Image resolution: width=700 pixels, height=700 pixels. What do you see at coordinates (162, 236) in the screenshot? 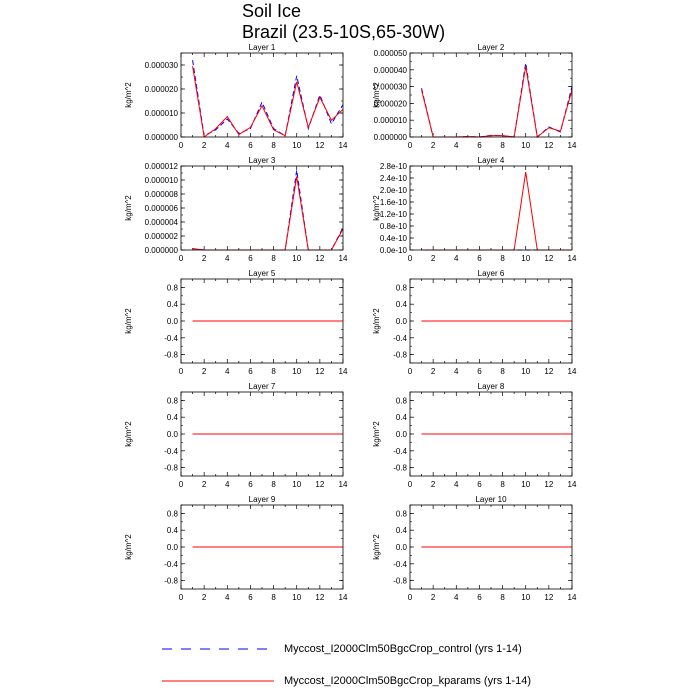
I see `y-tick-label: 0.000002` at bounding box center [162, 236].